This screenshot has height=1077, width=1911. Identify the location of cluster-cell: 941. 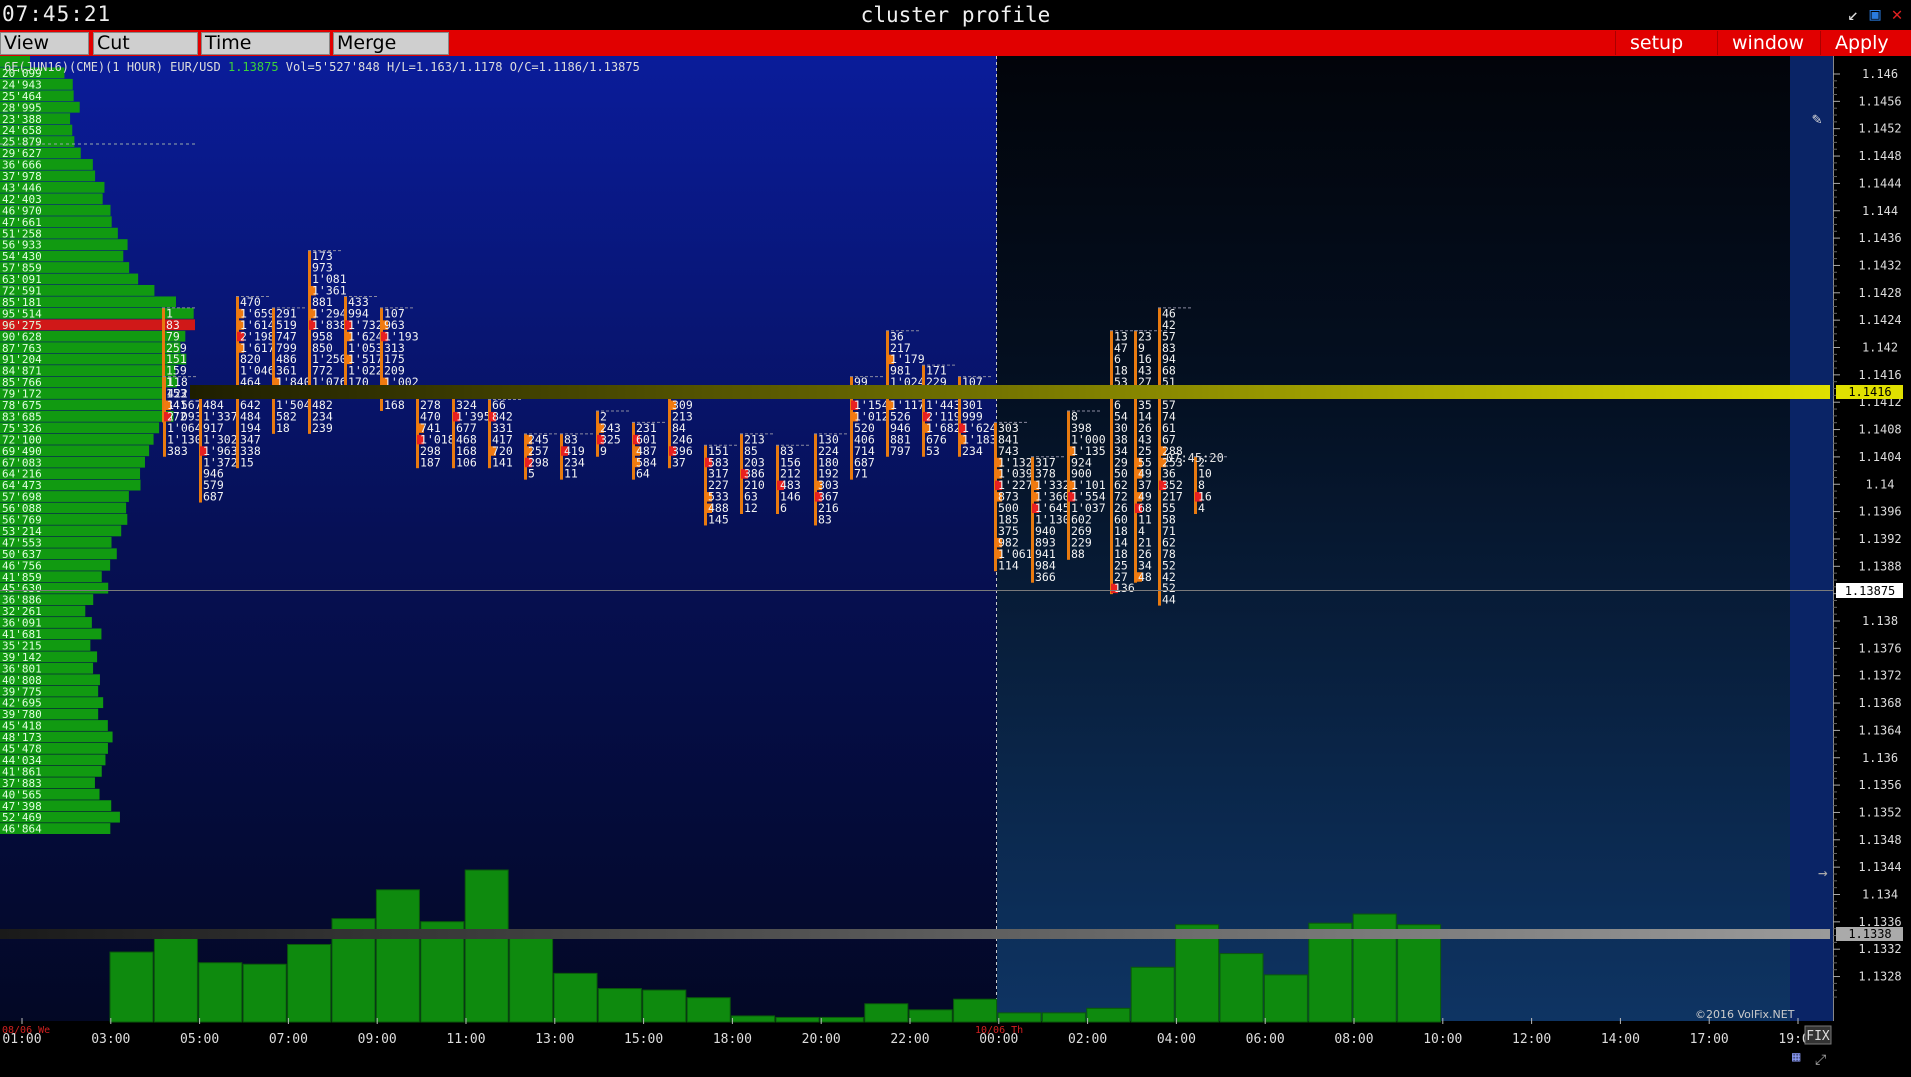
(1045, 554).